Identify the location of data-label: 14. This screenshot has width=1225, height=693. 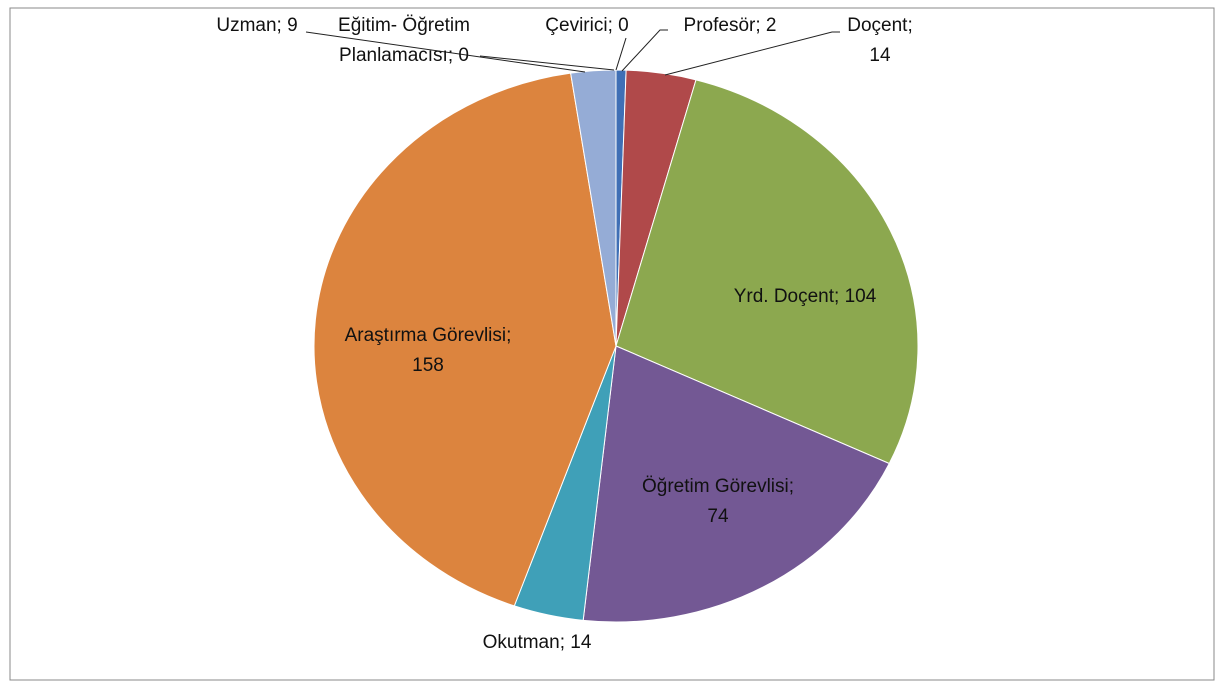
(880, 55).